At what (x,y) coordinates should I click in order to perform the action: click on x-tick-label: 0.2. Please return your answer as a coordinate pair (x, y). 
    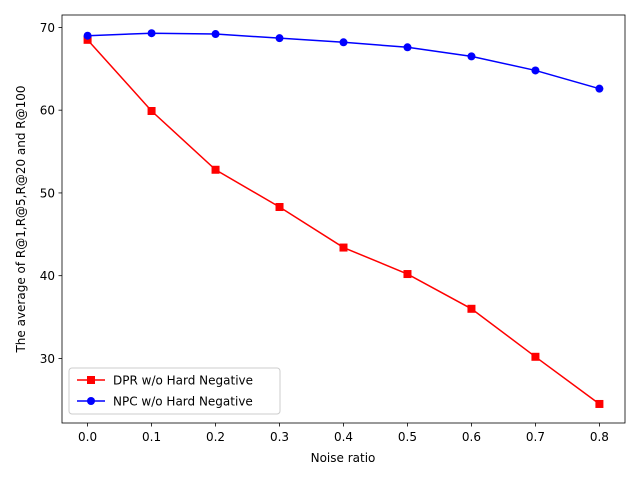
    Looking at the image, I should click on (215, 437).